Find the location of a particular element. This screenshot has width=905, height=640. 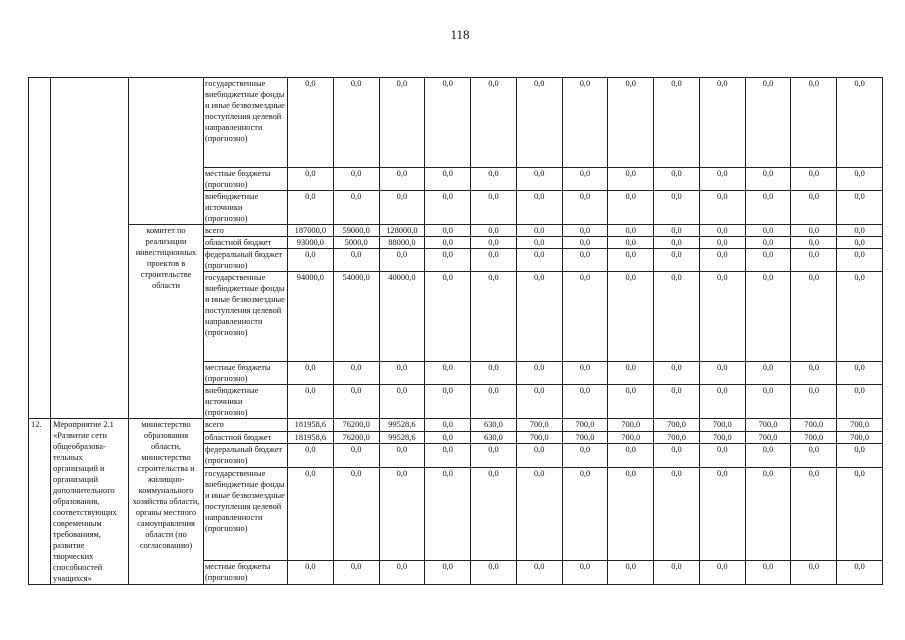

value-cell: 128000,0 is located at coordinates (402, 230).